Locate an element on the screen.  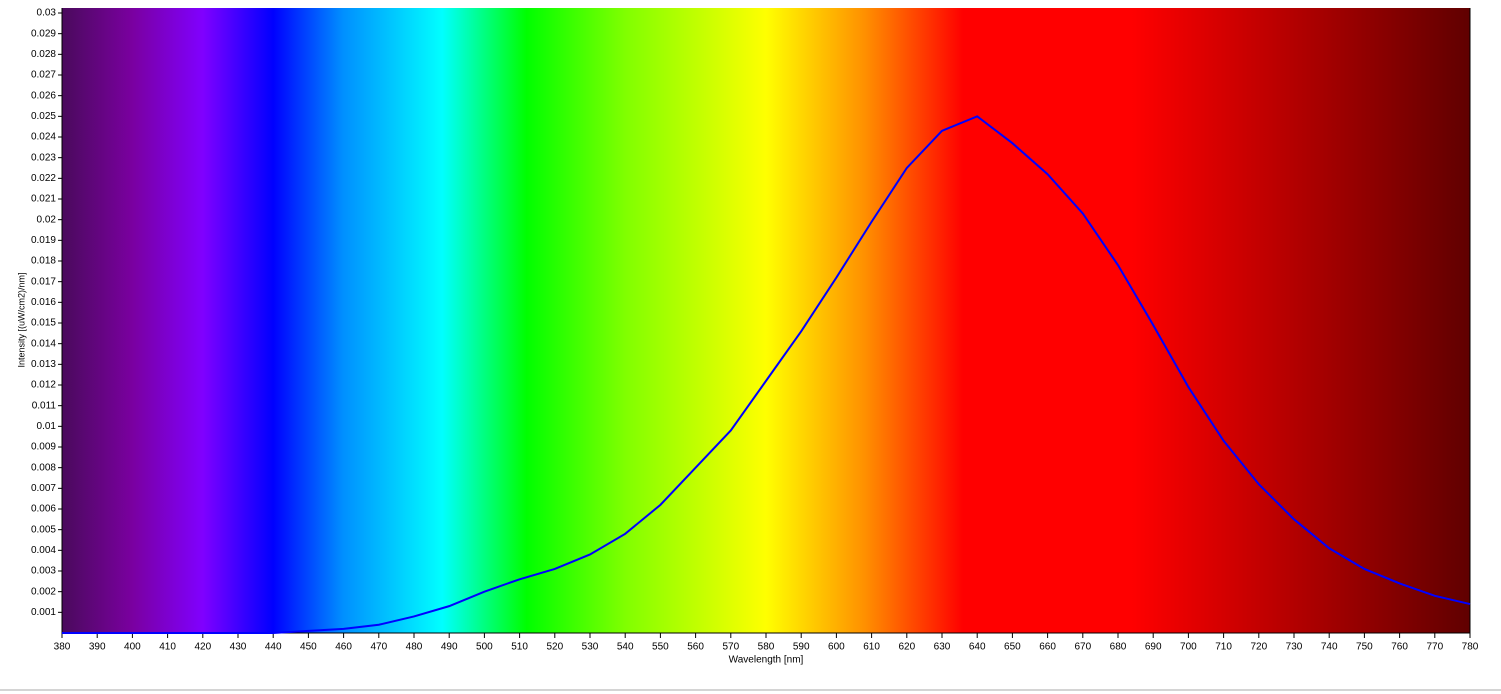
x-tick-label: 390 is located at coordinates (97, 647).